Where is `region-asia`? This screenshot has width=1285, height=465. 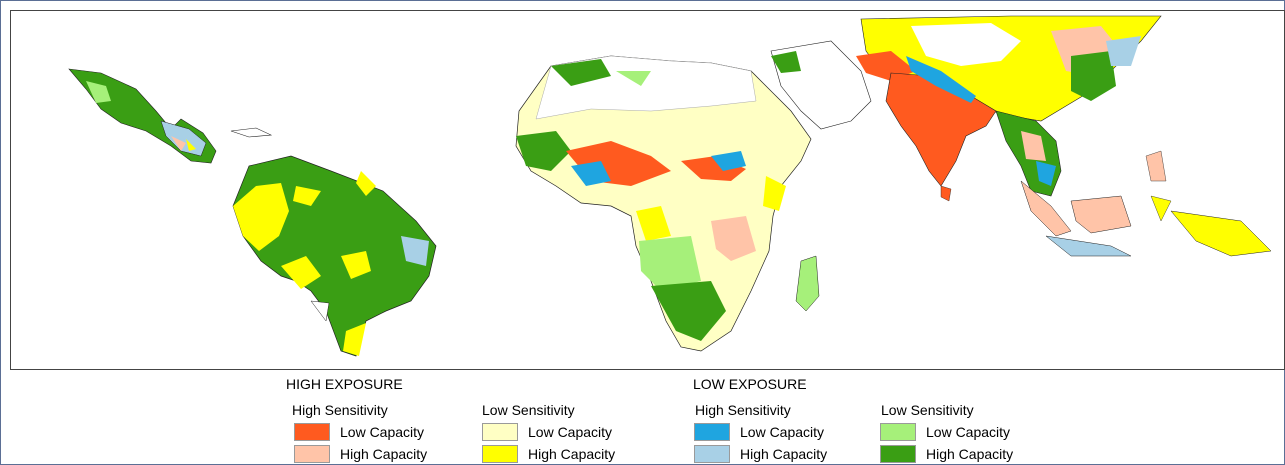
region-asia is located at coordinates (1009, 68).